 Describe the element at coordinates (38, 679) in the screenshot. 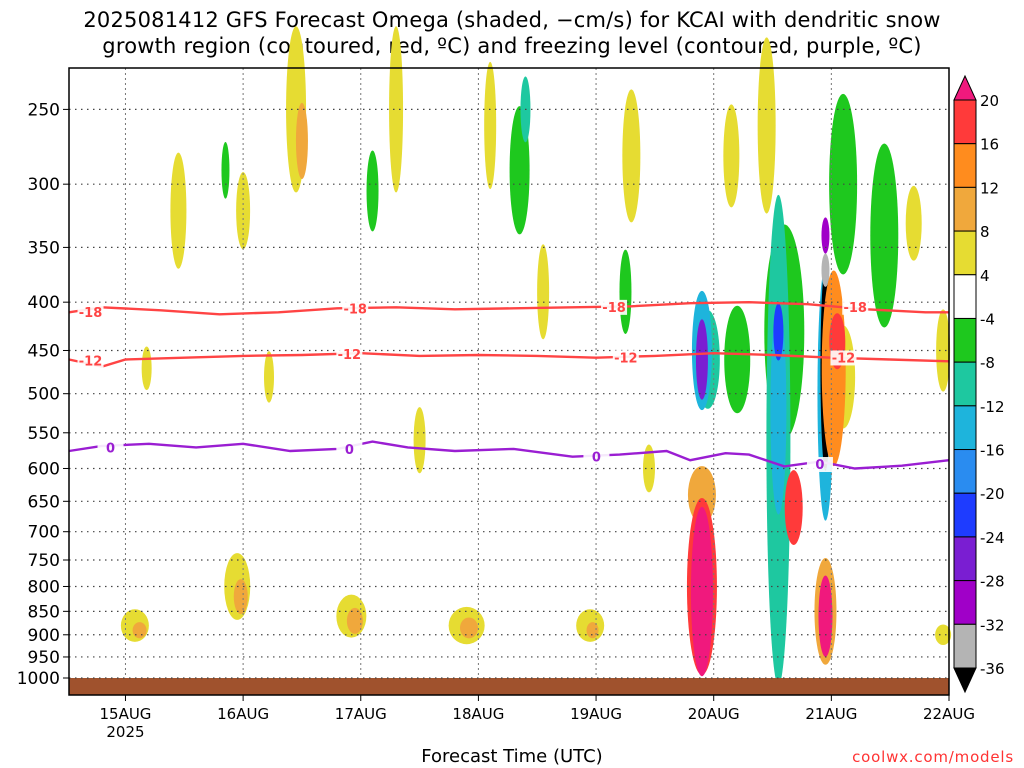

I see `y-tick-label: 1000` at that location.